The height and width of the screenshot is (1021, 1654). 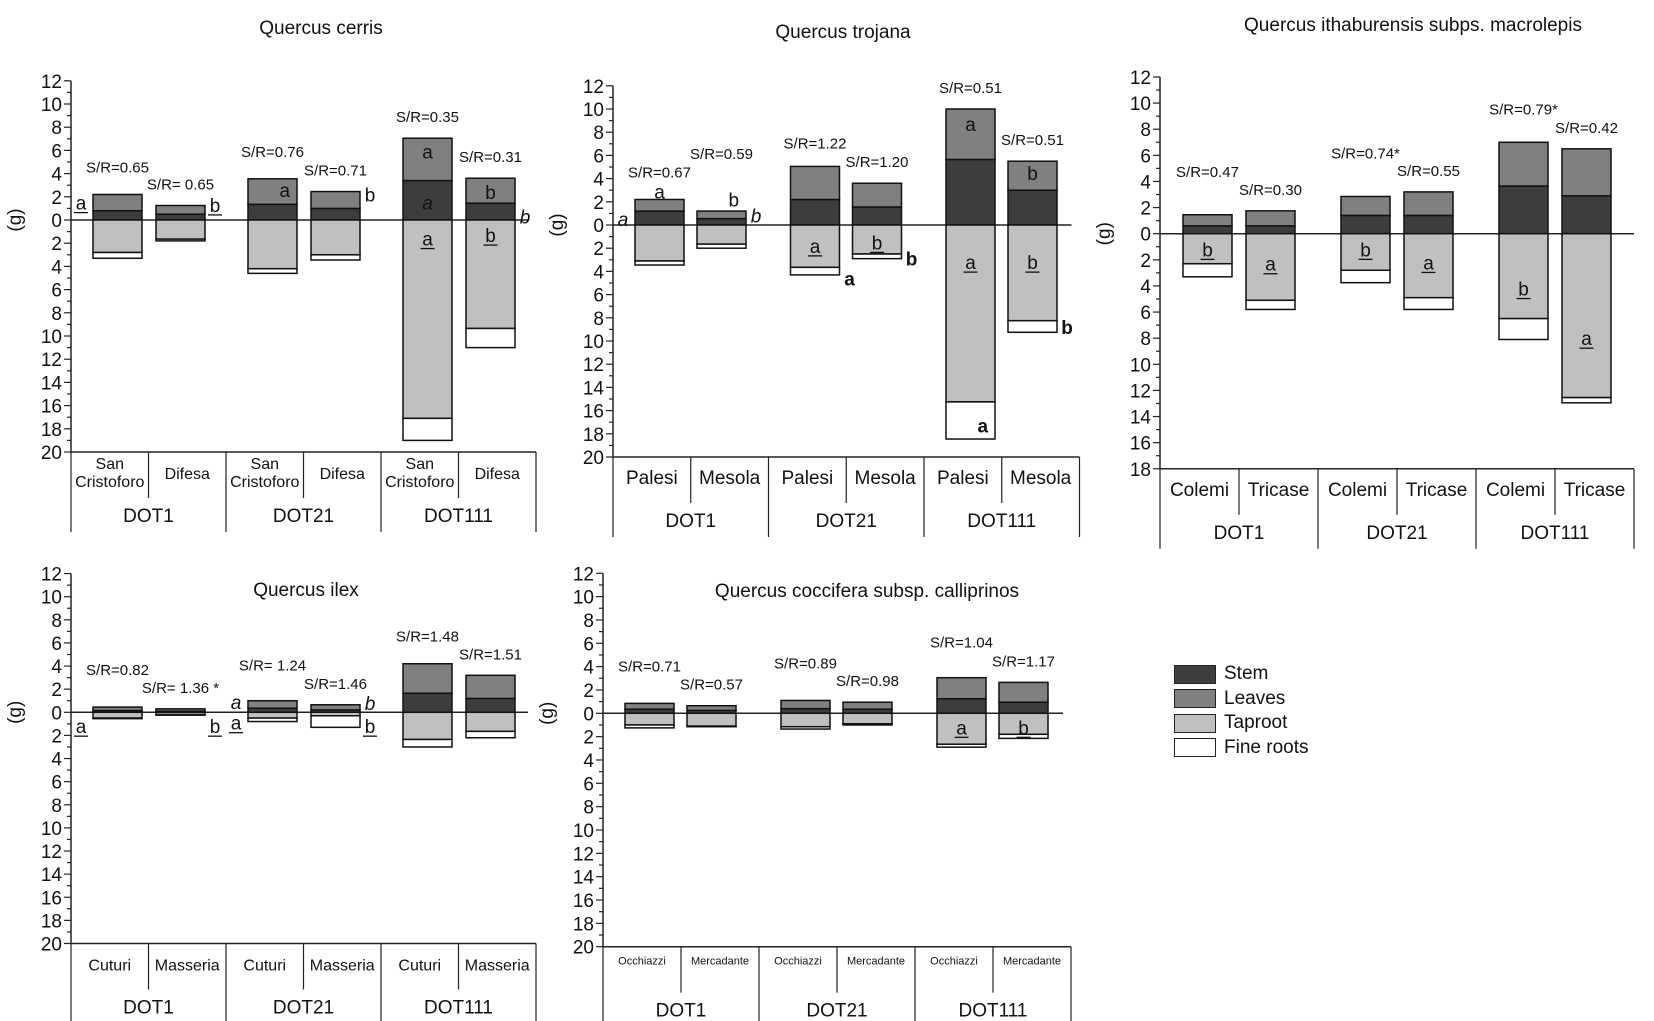 What do you see at coordinates (961, 643) in the screenshot?
I see `sr-ratio-label: S/R=1.04` at bounding box center [961, 643].